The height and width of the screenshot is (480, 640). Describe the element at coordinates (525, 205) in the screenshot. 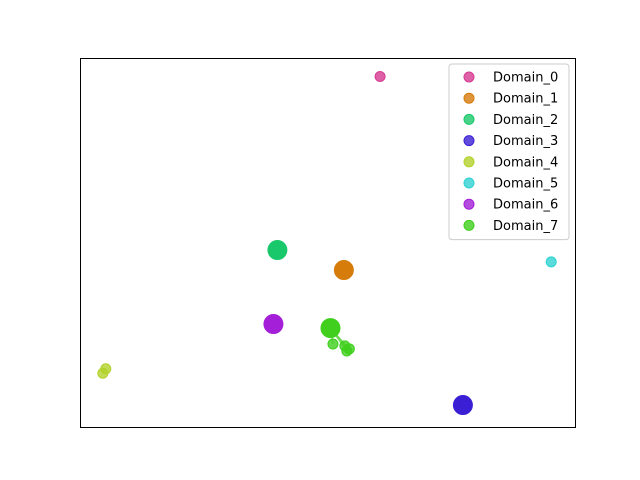

I see `legend-label-domain-6: Domain_6` at that location.